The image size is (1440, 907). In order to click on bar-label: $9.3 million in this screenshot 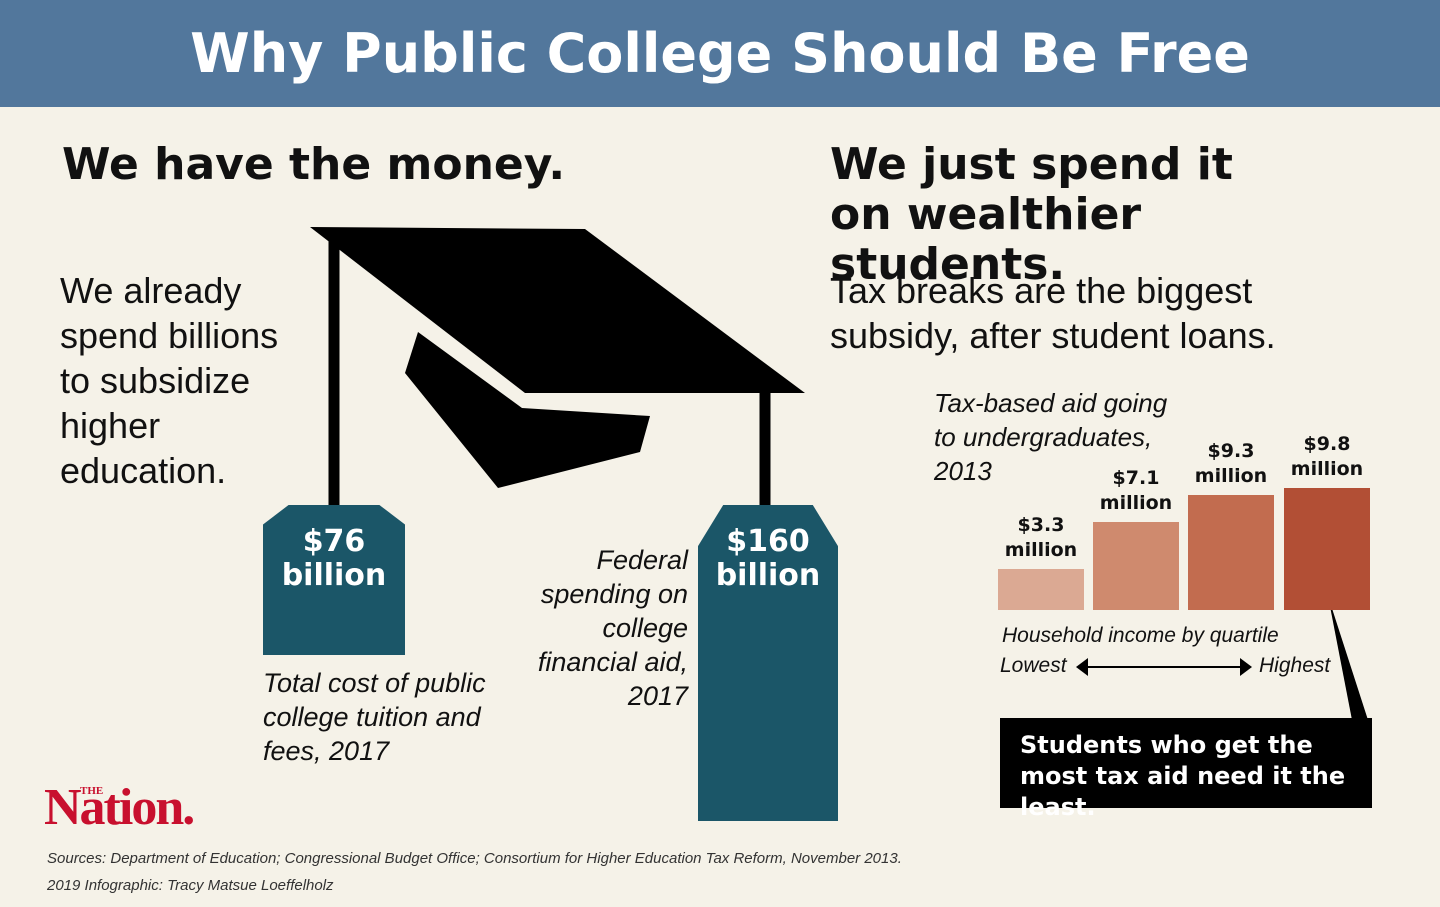, I will do `click(1231, 463)`.